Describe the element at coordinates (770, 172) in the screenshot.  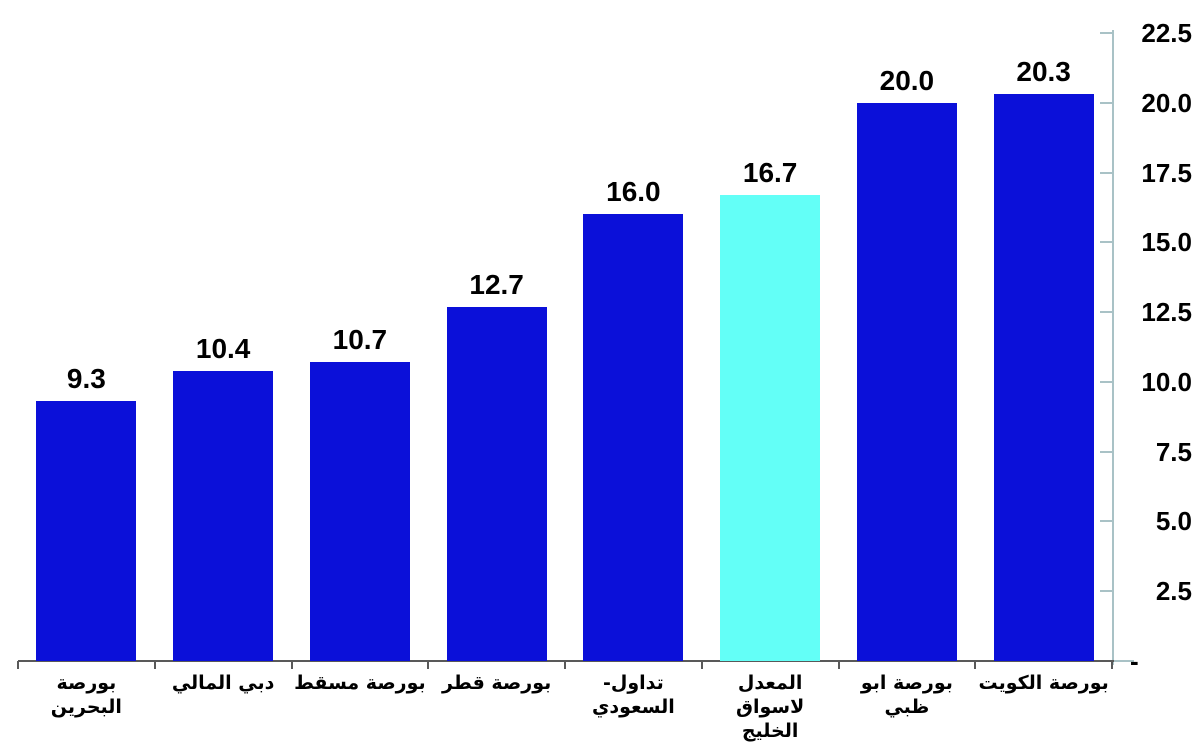
I see `bar-value-label: 16.7` at that location.